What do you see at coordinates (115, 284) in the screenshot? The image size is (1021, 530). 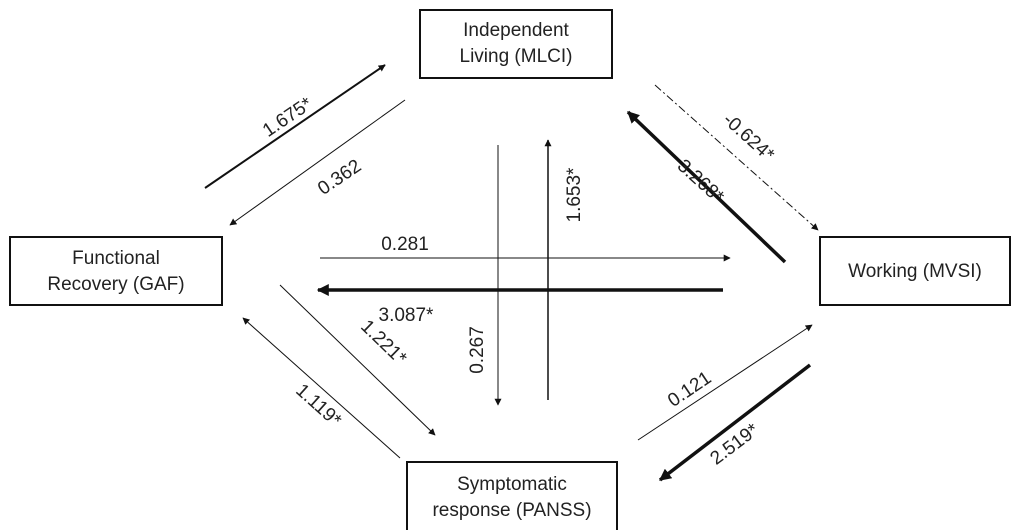 I see `node-label-line: Recovery (GAF)` at bounding box center [115, 284].